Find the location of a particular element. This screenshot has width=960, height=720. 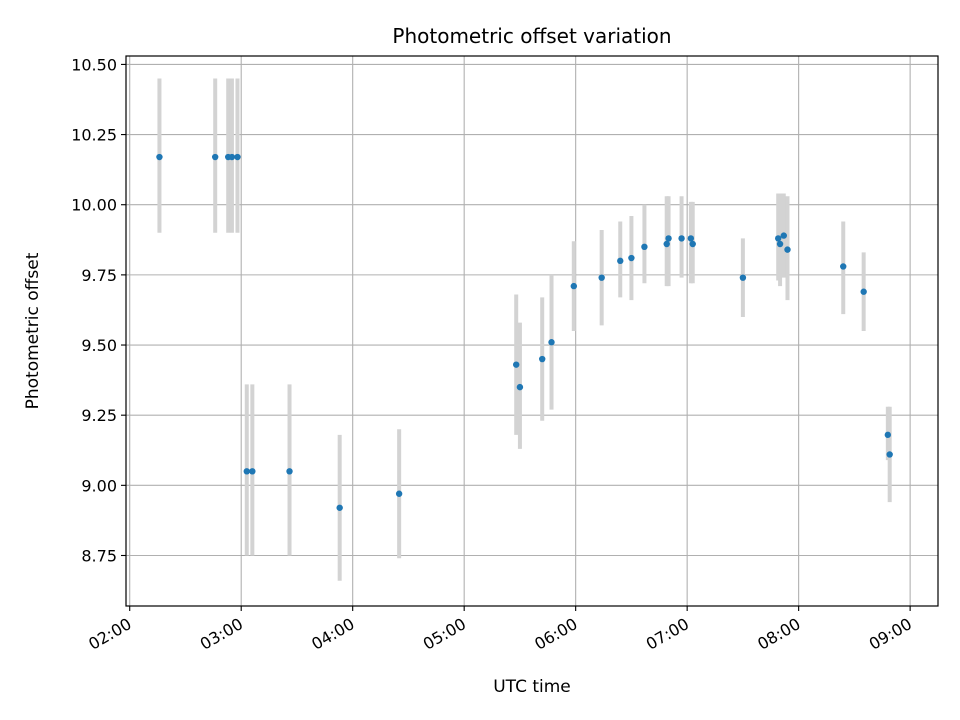

y-axis: 8.75 9.00 9.25 9.50 9.75 10.00 10.25 10.50 is located at coordinates (98, 310).